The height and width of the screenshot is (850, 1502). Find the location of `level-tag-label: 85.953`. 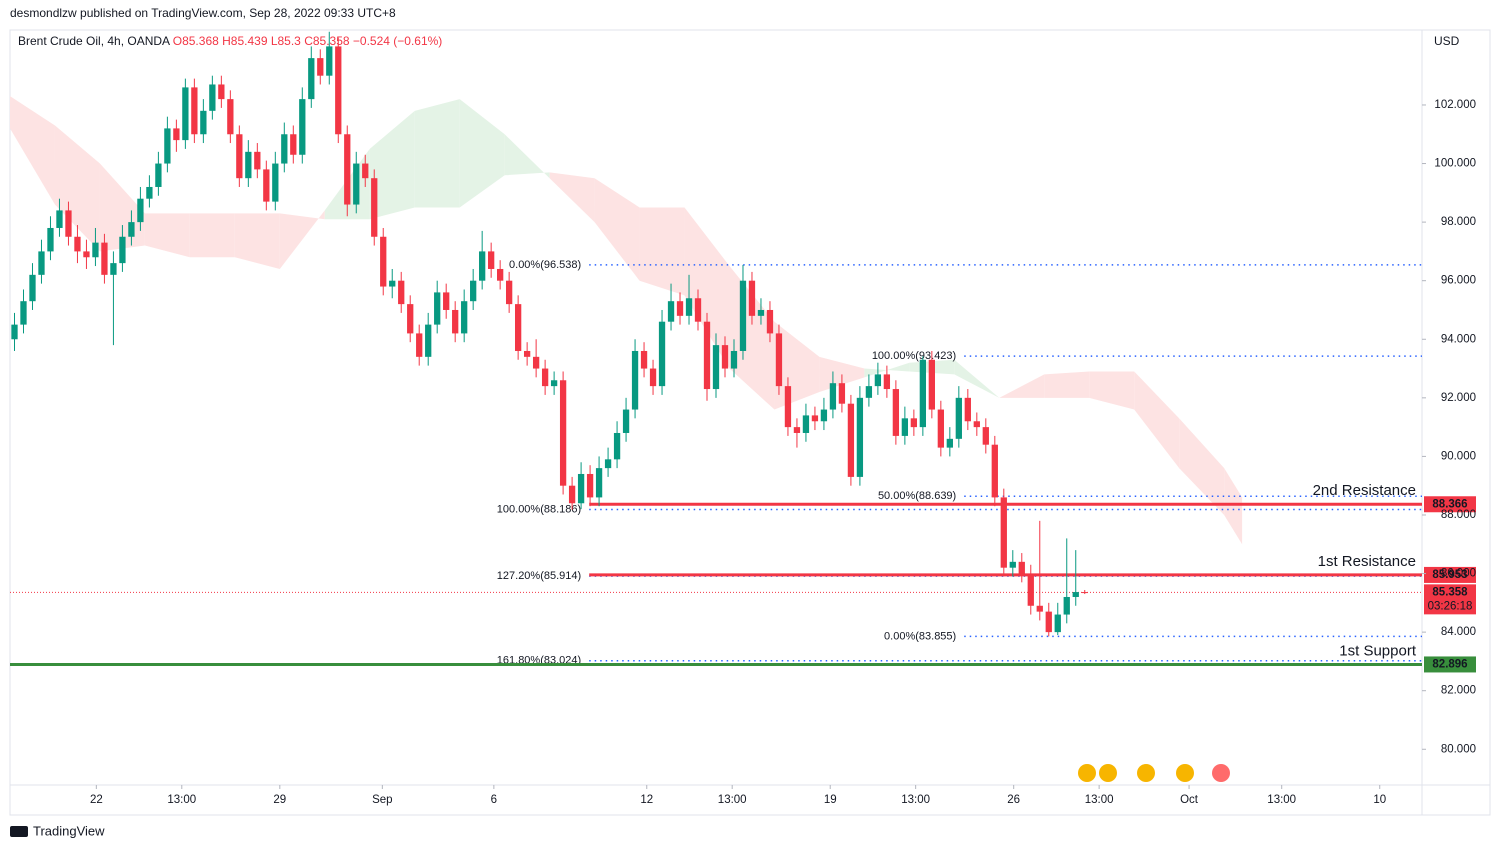

level-tag-label: 85.953 is located at coordinates (1449, 575).